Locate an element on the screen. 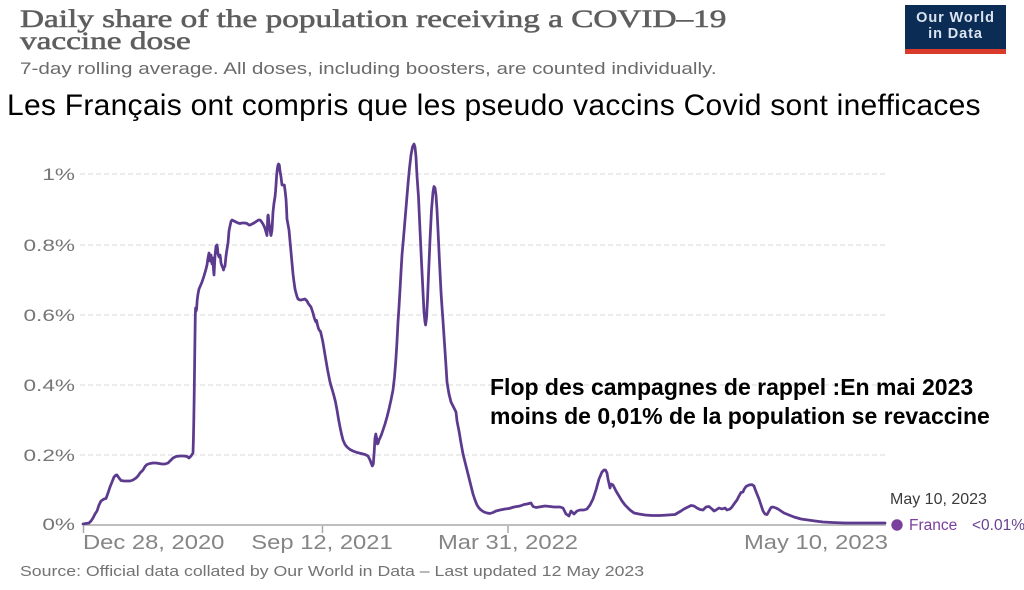  svg-text: 0.2% is located at coordinates (49, 456).